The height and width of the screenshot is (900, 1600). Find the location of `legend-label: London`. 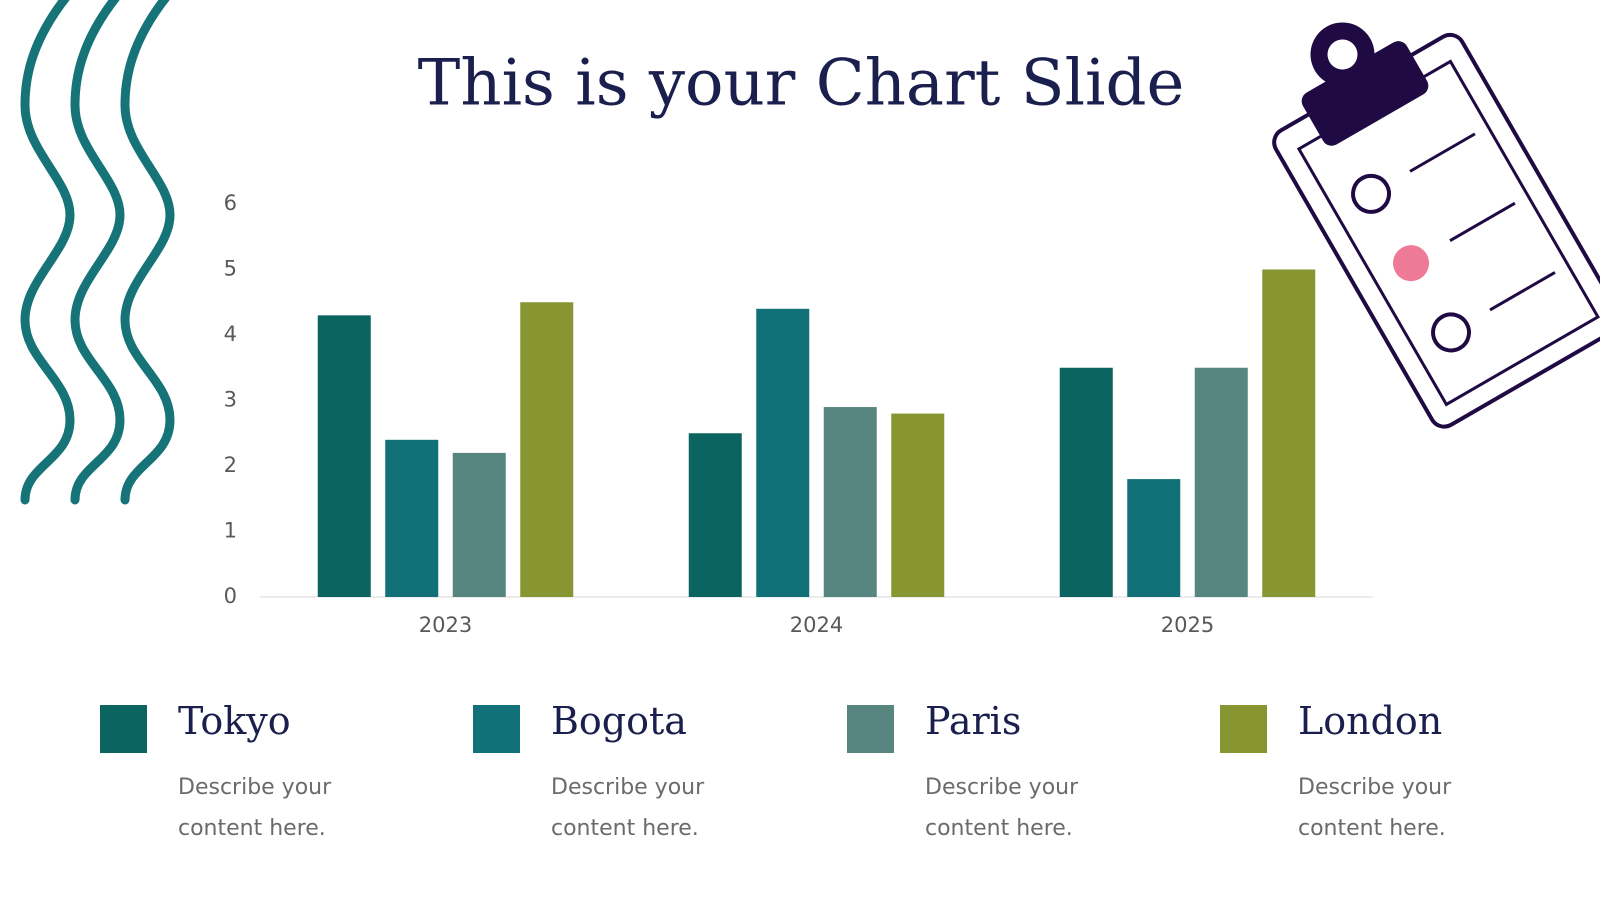

legend-label: London is located at coordinates (1370, 721).